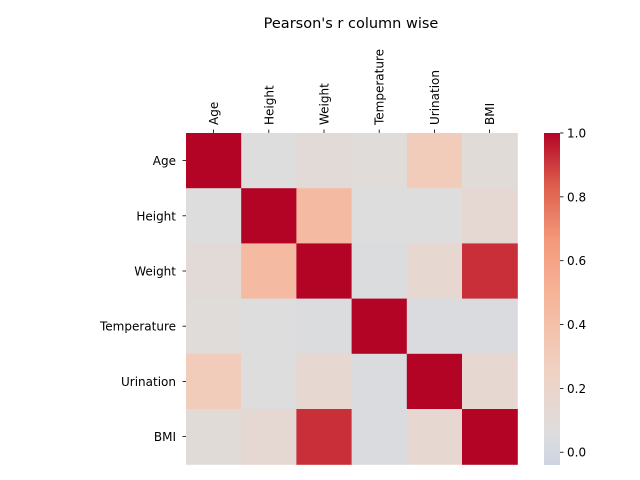  Describe the element at coordinates (576, 134) in the screenshot. I see `colorbar-tick-label: 1.0` at that location.